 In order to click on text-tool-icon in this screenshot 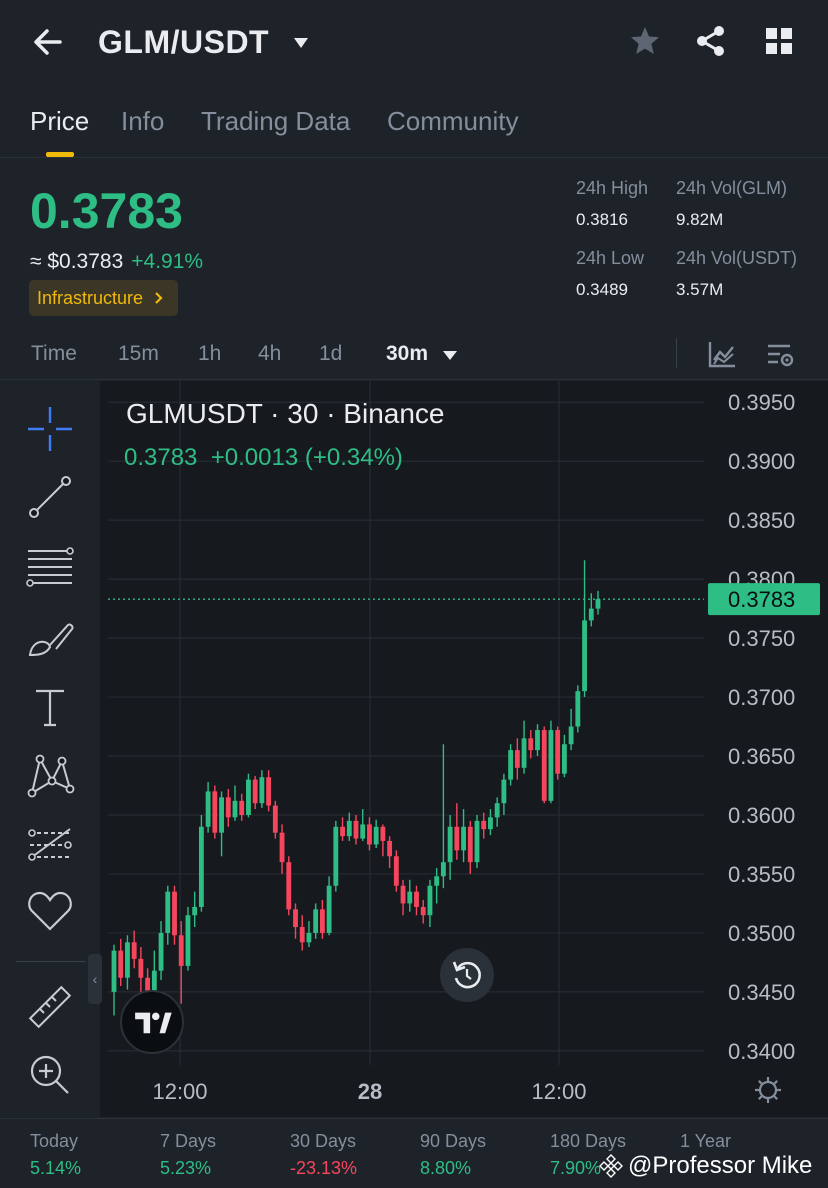, I will do `click(50, 707)`.